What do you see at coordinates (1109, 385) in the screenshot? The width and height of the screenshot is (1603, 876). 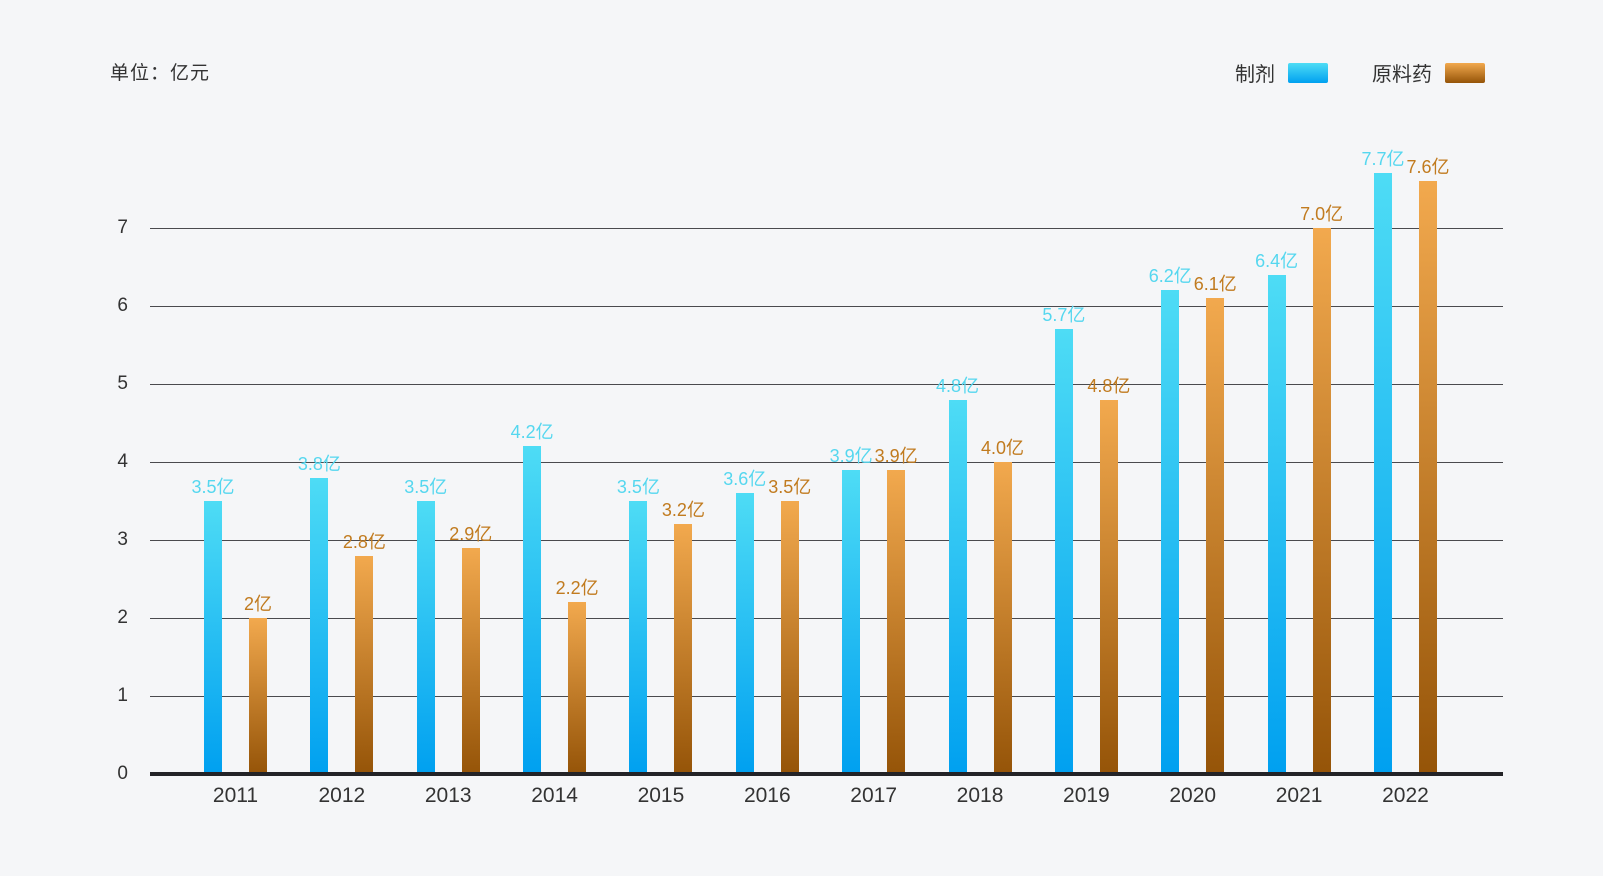 I see `bar-label-api-2019: 4.8亿` at bounding box center [1109, 385].